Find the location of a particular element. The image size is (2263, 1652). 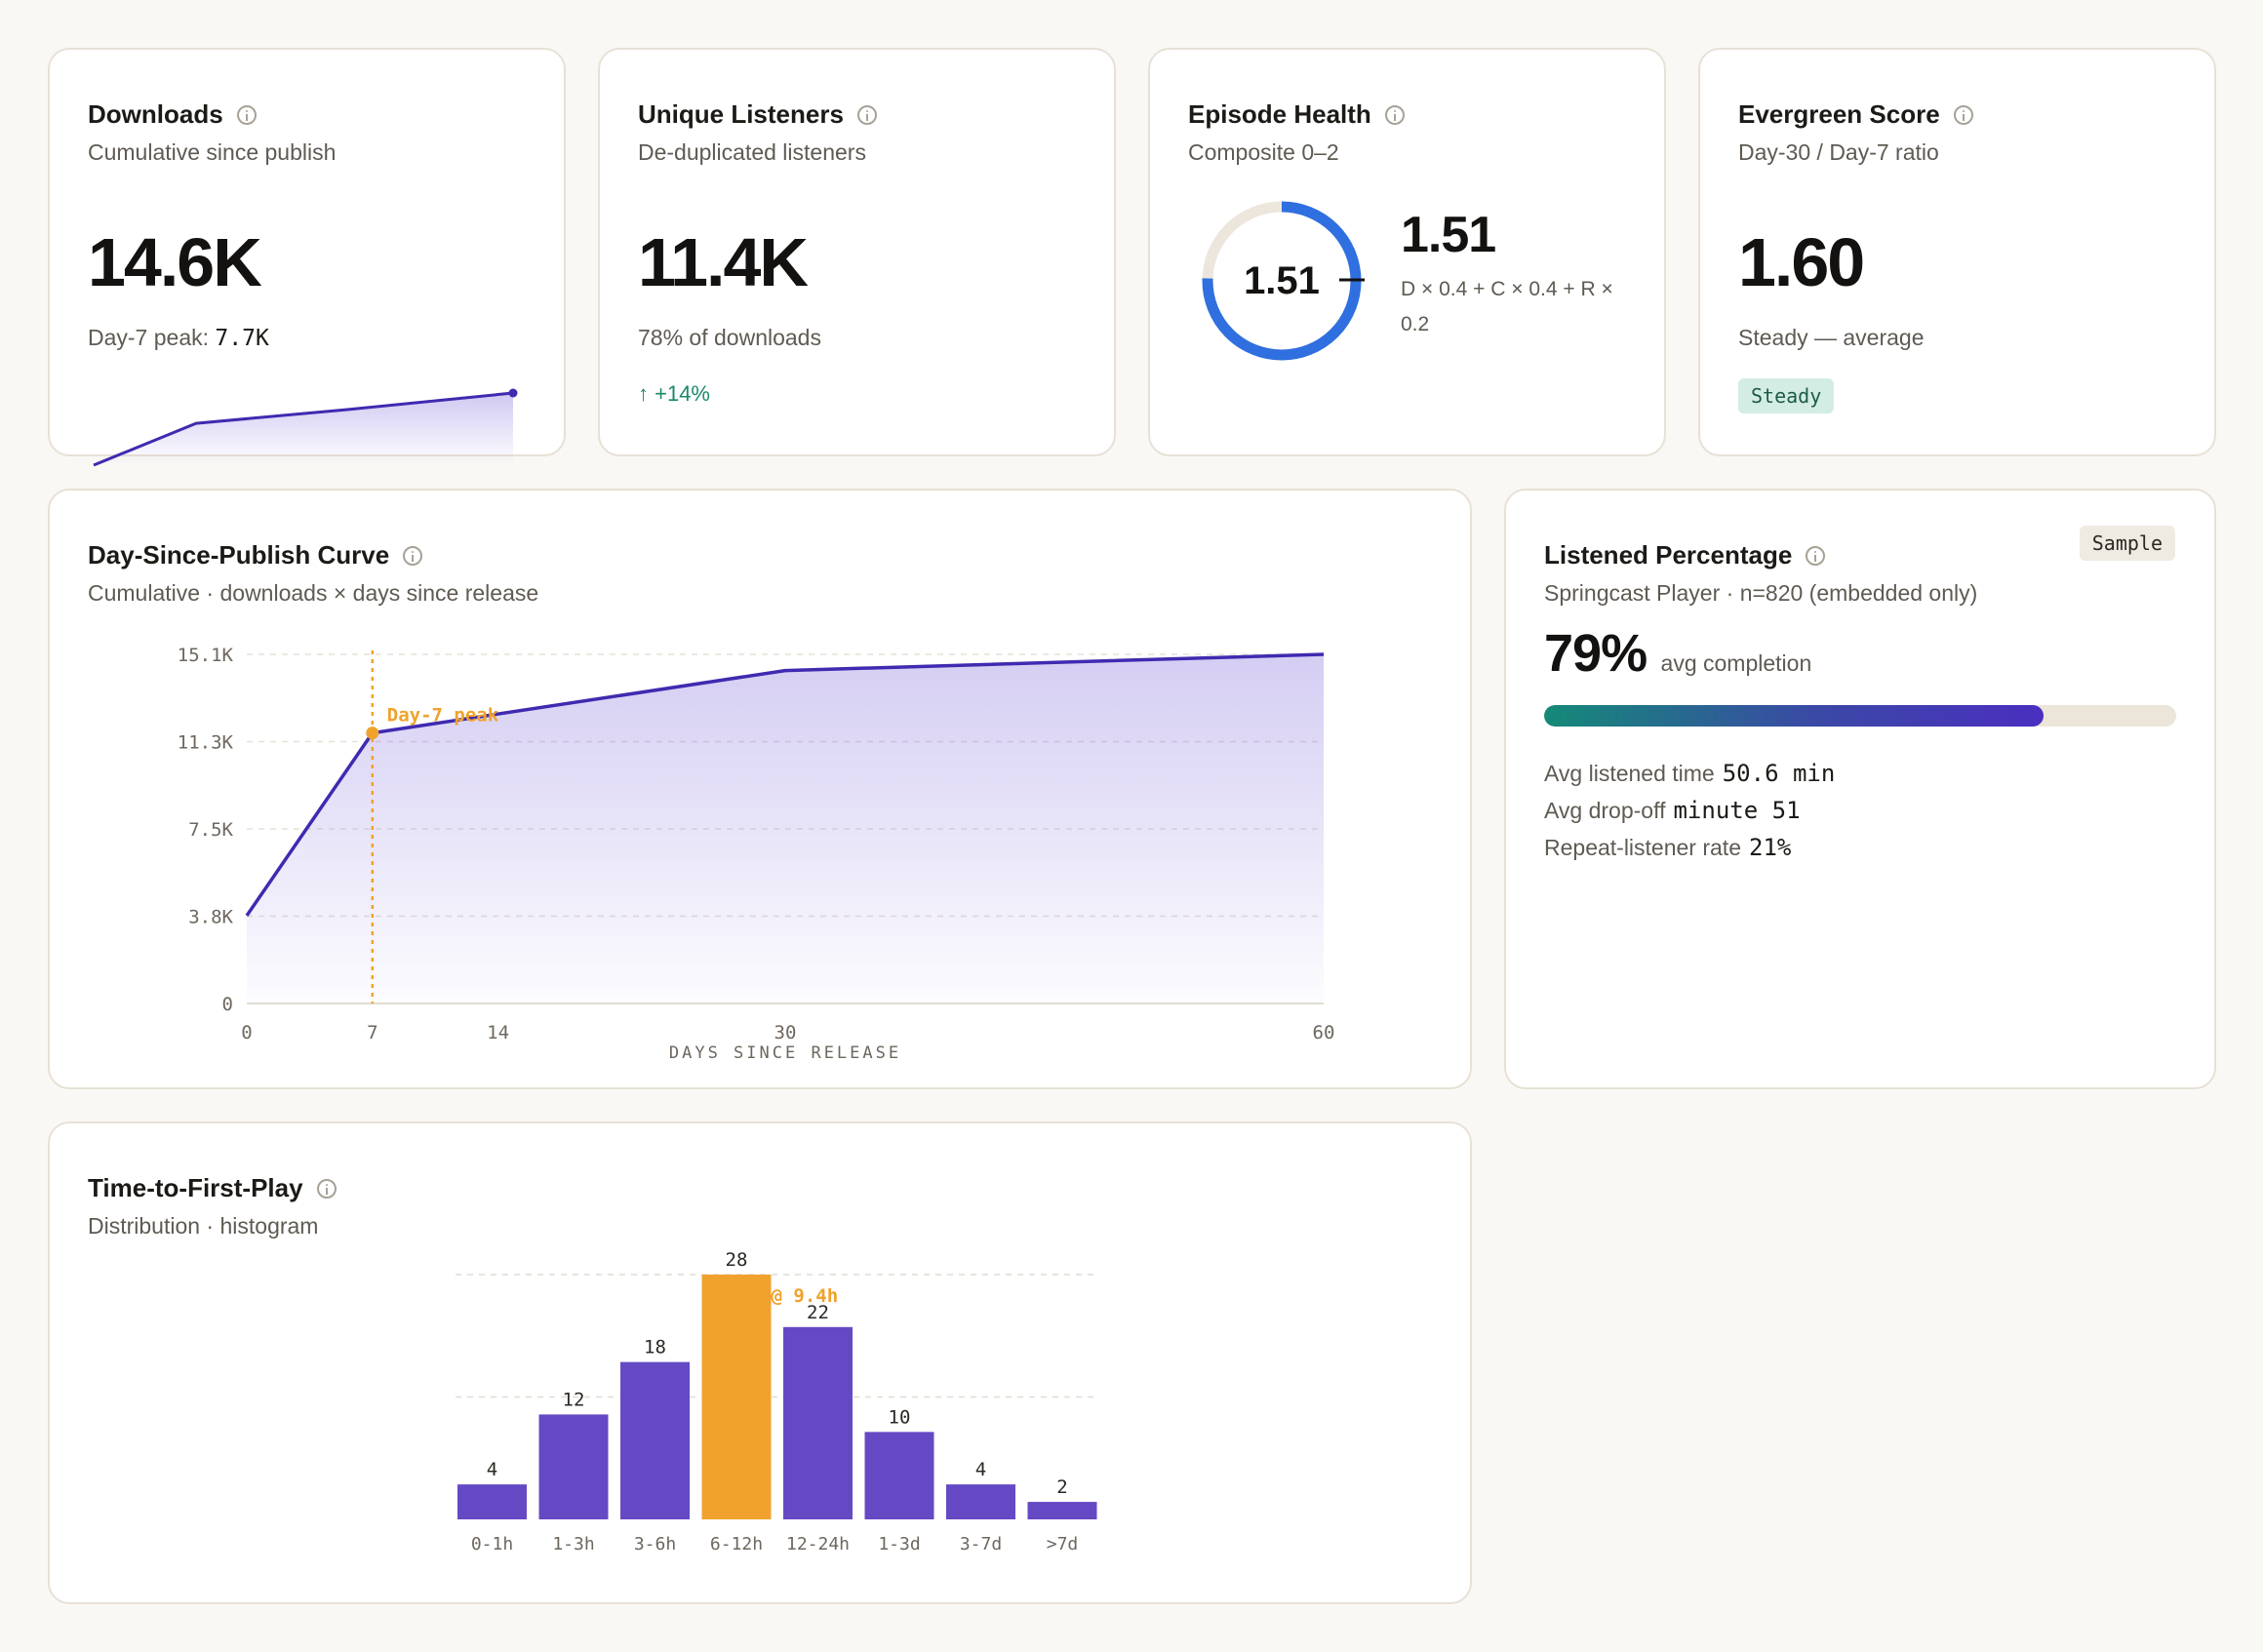

downloads-peak: Day-7 peak: 7.7K is located at coordinates (178, 338).